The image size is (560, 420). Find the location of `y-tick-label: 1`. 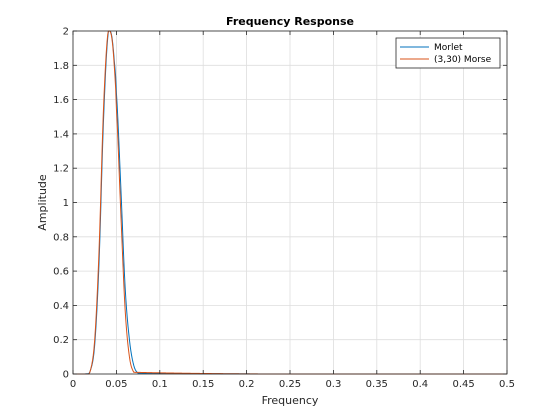

y-tick-label: 1 is located at coordinates (66, 203).